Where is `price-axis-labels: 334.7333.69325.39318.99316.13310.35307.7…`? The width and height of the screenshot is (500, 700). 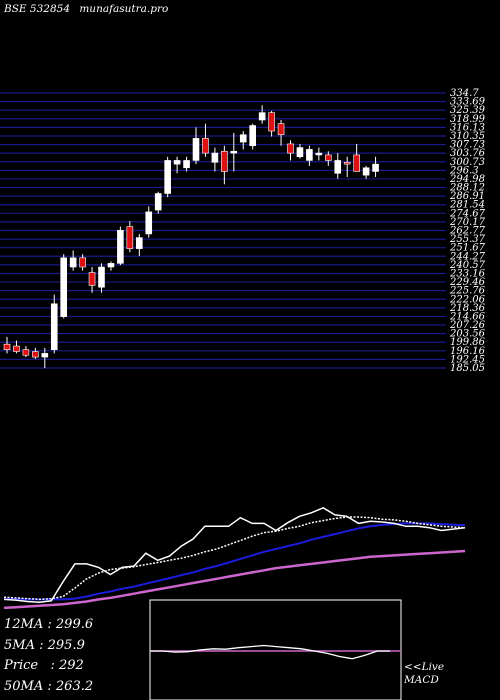
price-axis-labels: 334.7333.69325.39318.99316.13310.35307.7… is located at coordinates (467, 231).